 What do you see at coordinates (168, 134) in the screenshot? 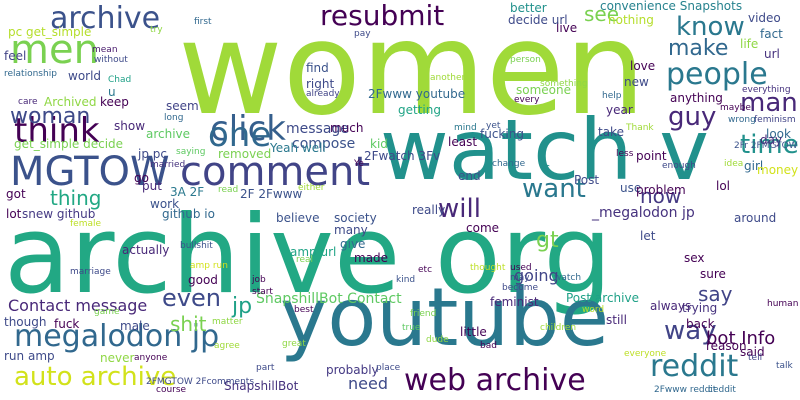
I see `cloud-word: archive` at bounding box center [168, 134].